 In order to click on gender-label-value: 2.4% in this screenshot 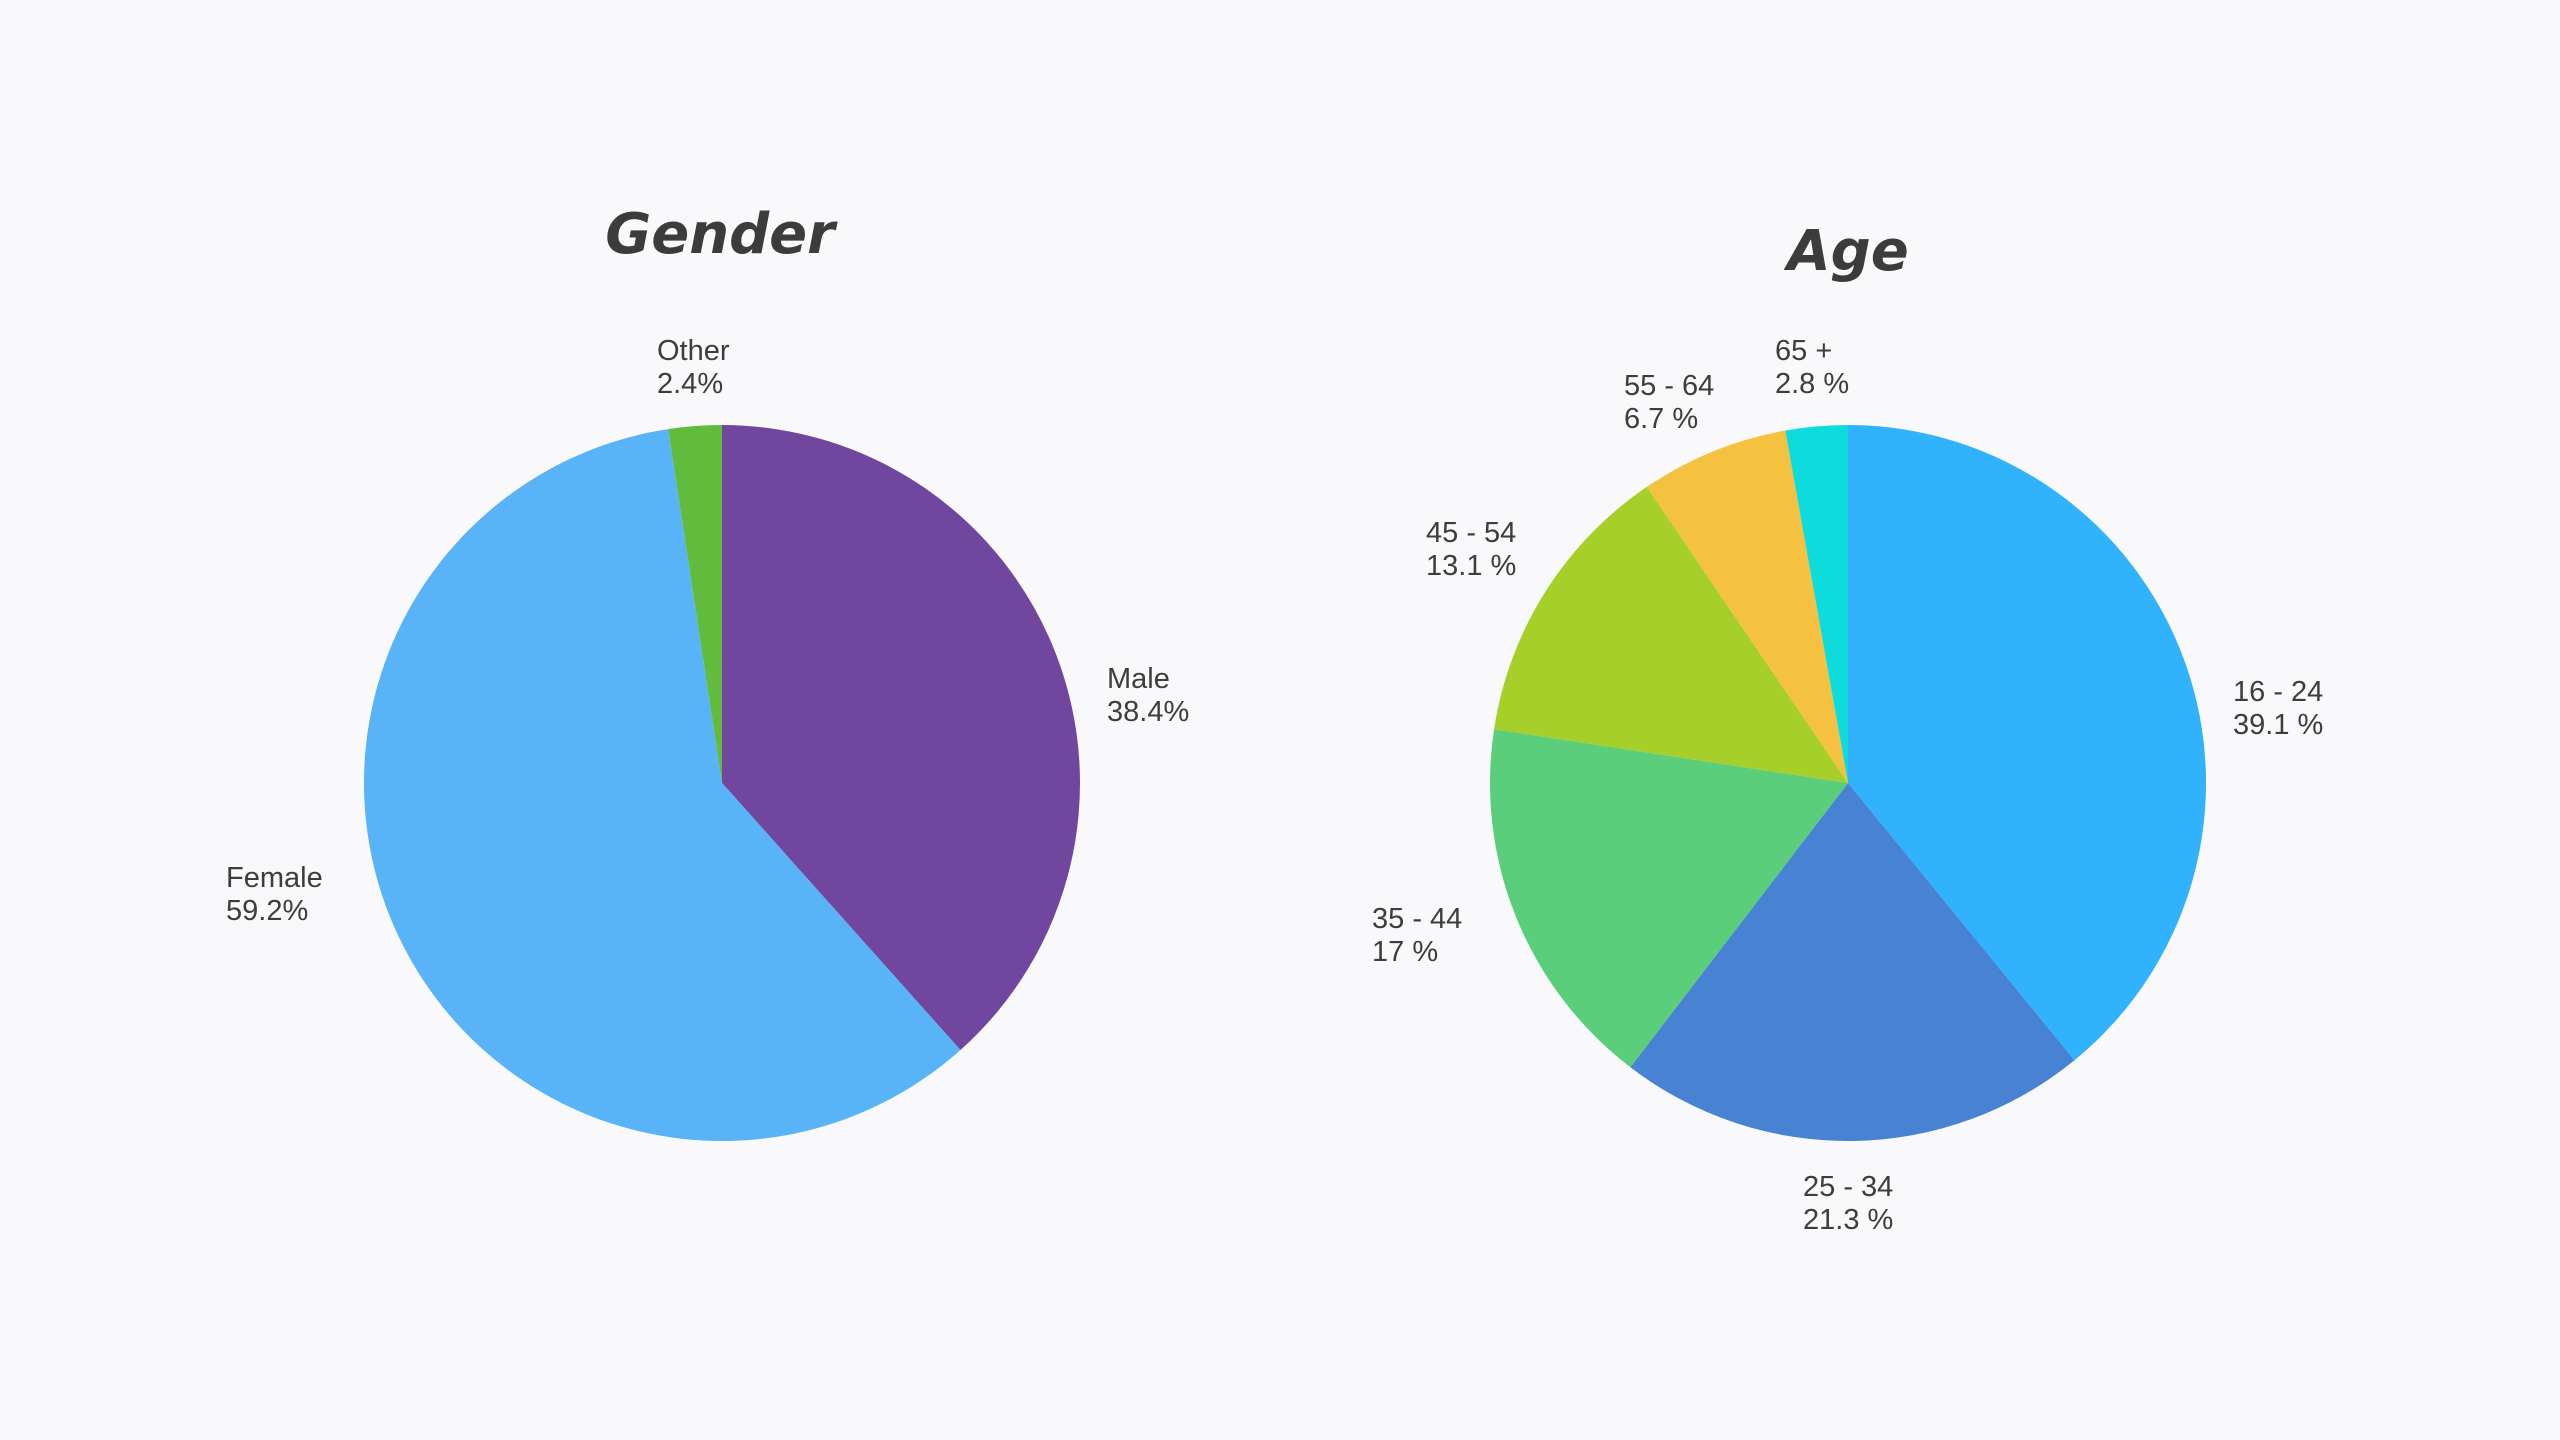, I will do `click(690, 384)`.